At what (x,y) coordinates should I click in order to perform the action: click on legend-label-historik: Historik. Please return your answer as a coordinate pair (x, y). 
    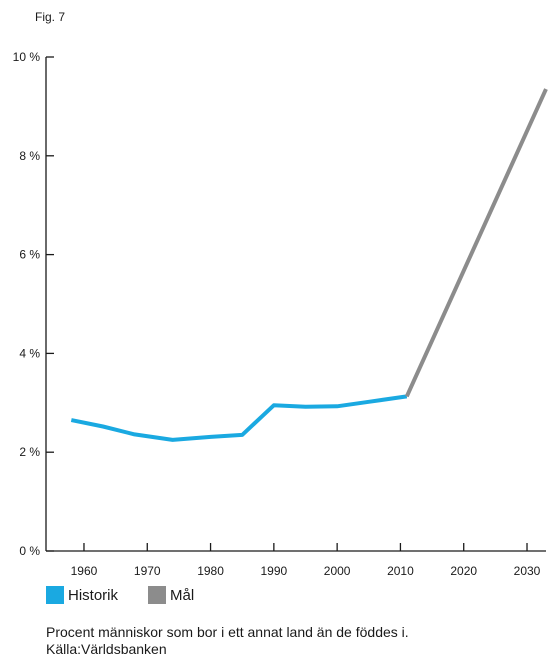
    Looking at the image, I should click on (93, 595).